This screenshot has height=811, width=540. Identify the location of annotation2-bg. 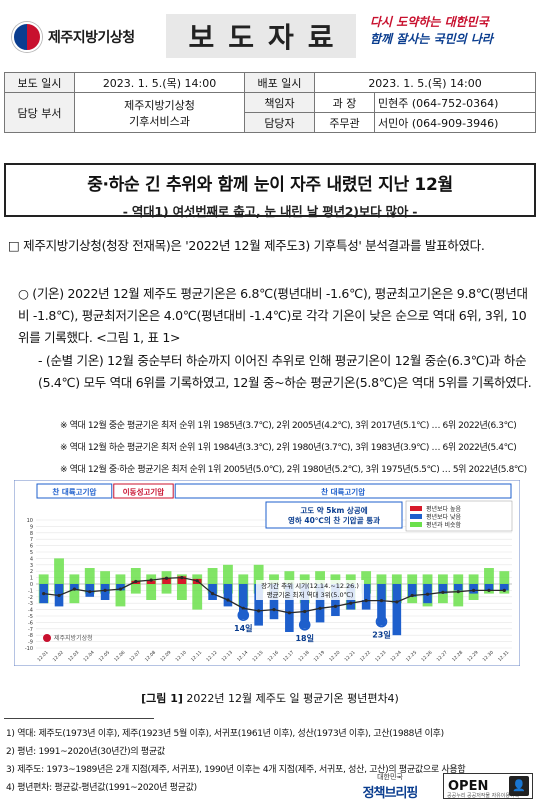
(310, 590).